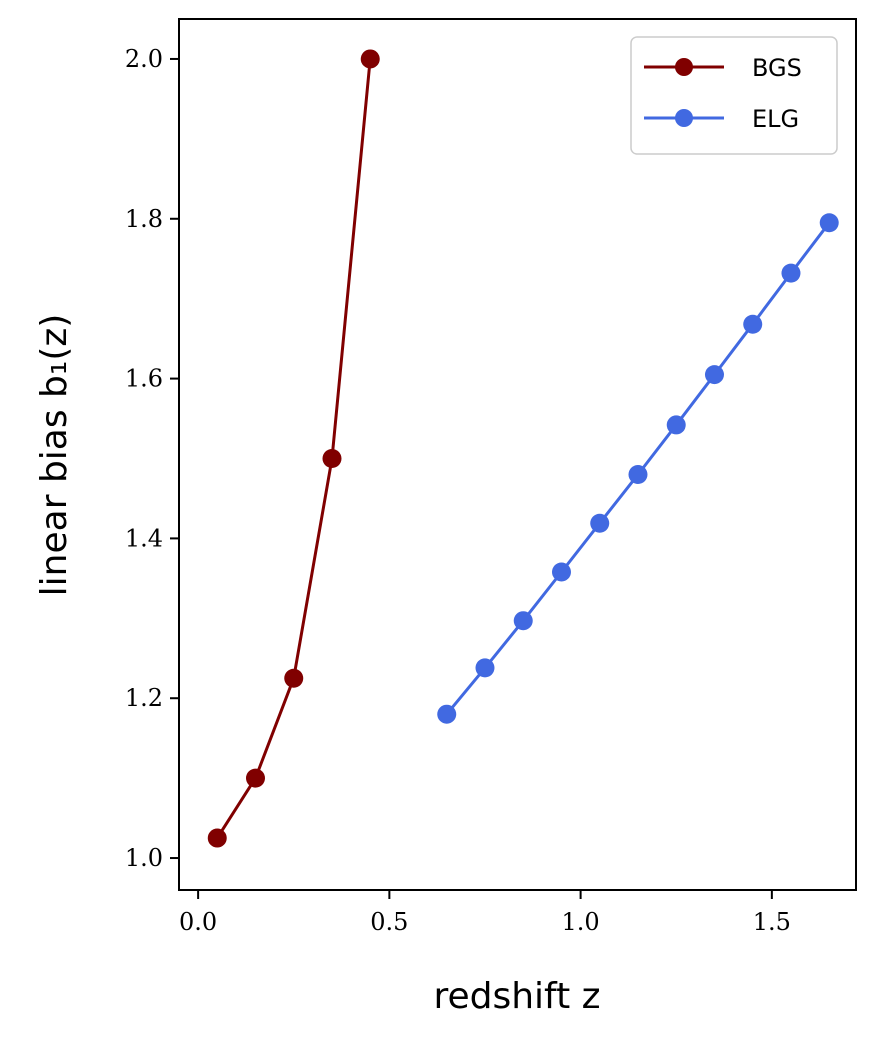  I want to click on legend-label-elg: ELG, so click(775, 119).